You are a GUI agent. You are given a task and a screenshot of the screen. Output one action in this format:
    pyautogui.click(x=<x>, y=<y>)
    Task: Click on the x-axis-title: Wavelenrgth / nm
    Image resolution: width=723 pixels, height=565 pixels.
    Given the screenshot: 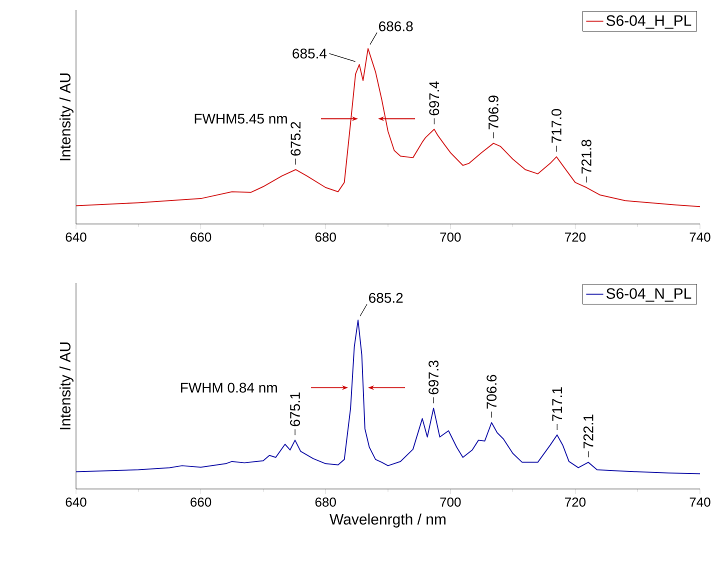 What is the action you would take?
    pyautogui.click(x=388, y=521)
    